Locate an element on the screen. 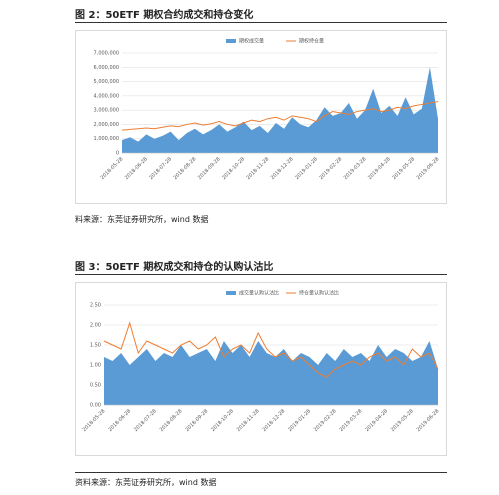 The image size is (499, 495). source: 资料来源：东莞证券研究所，wind 数据 is located at coordinates (146, 482).